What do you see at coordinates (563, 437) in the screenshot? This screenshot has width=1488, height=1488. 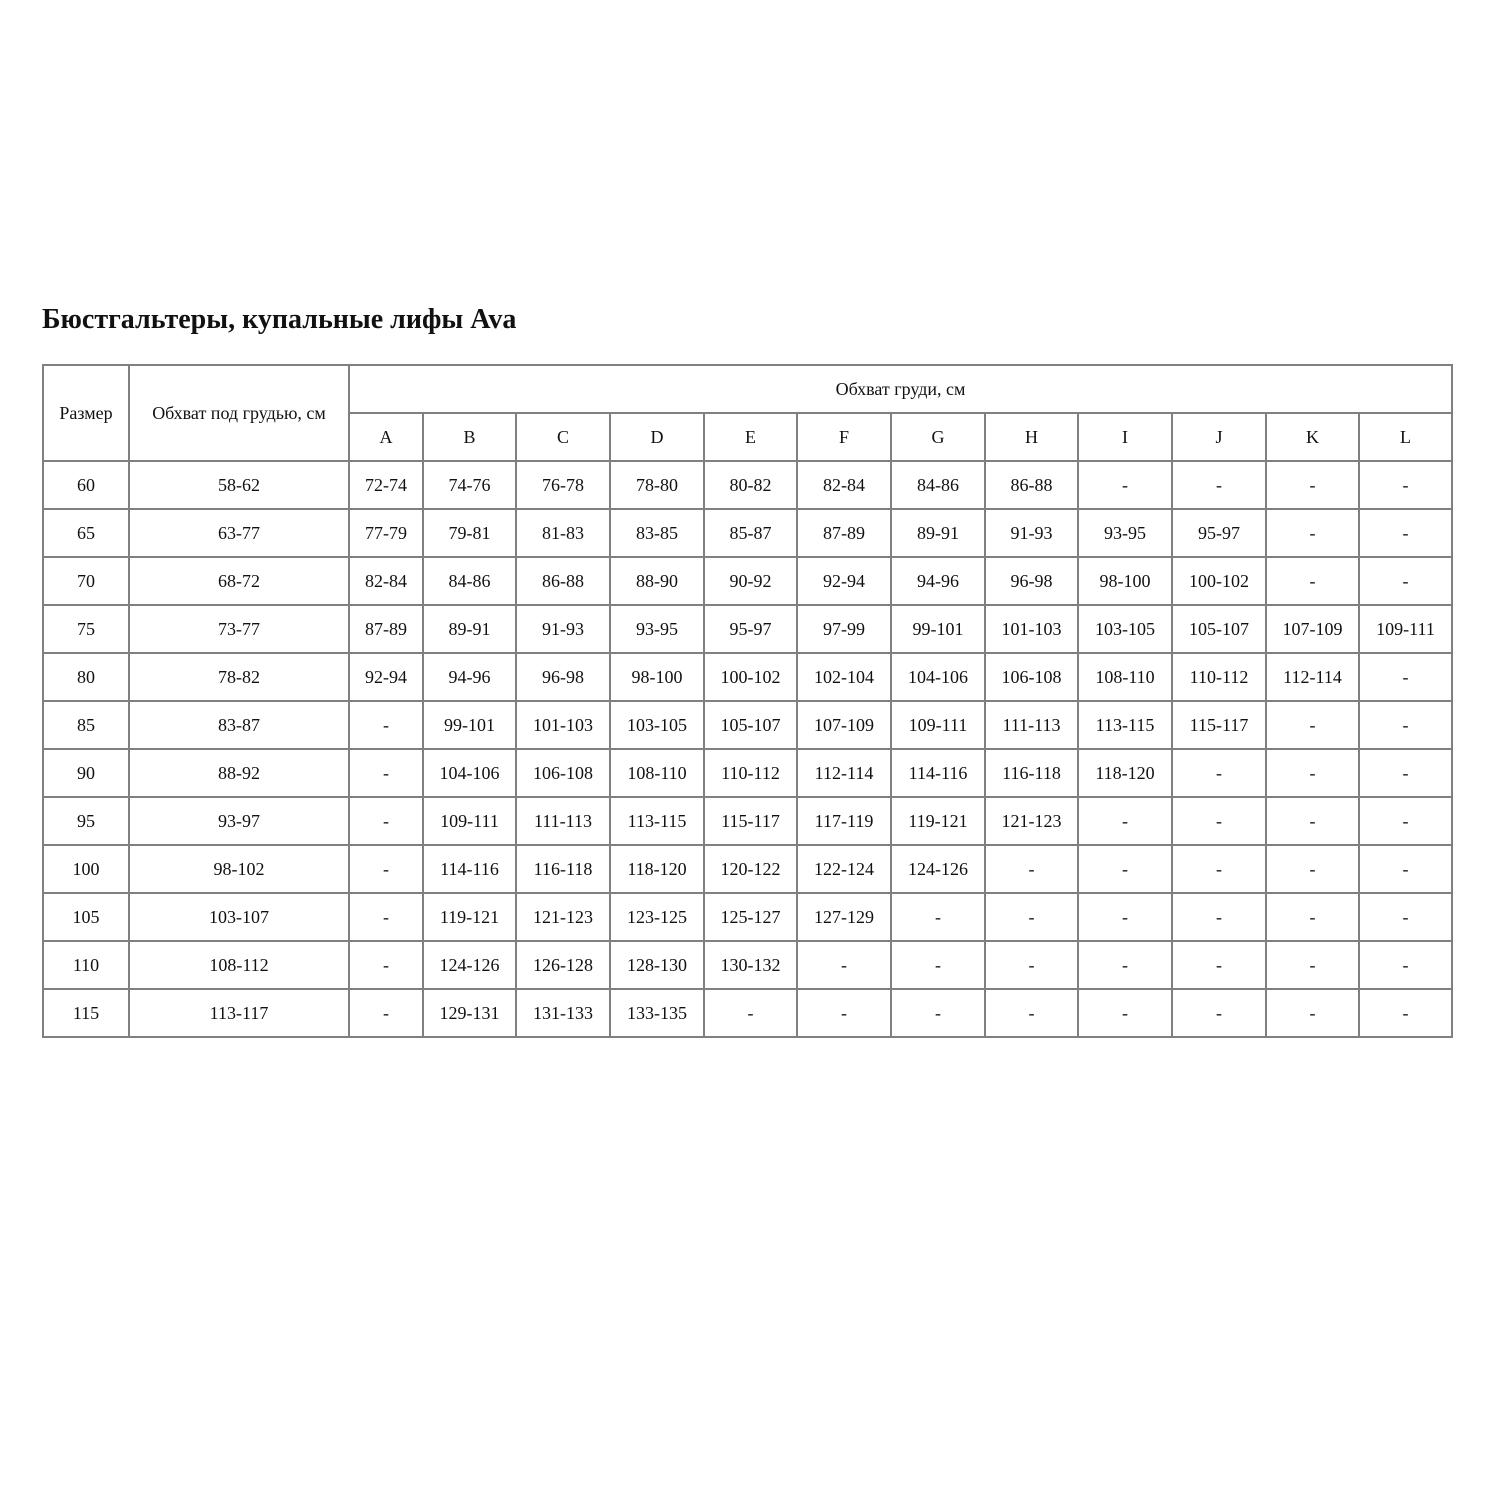 I see `cup-header: C` at bounding box center [563, 437].